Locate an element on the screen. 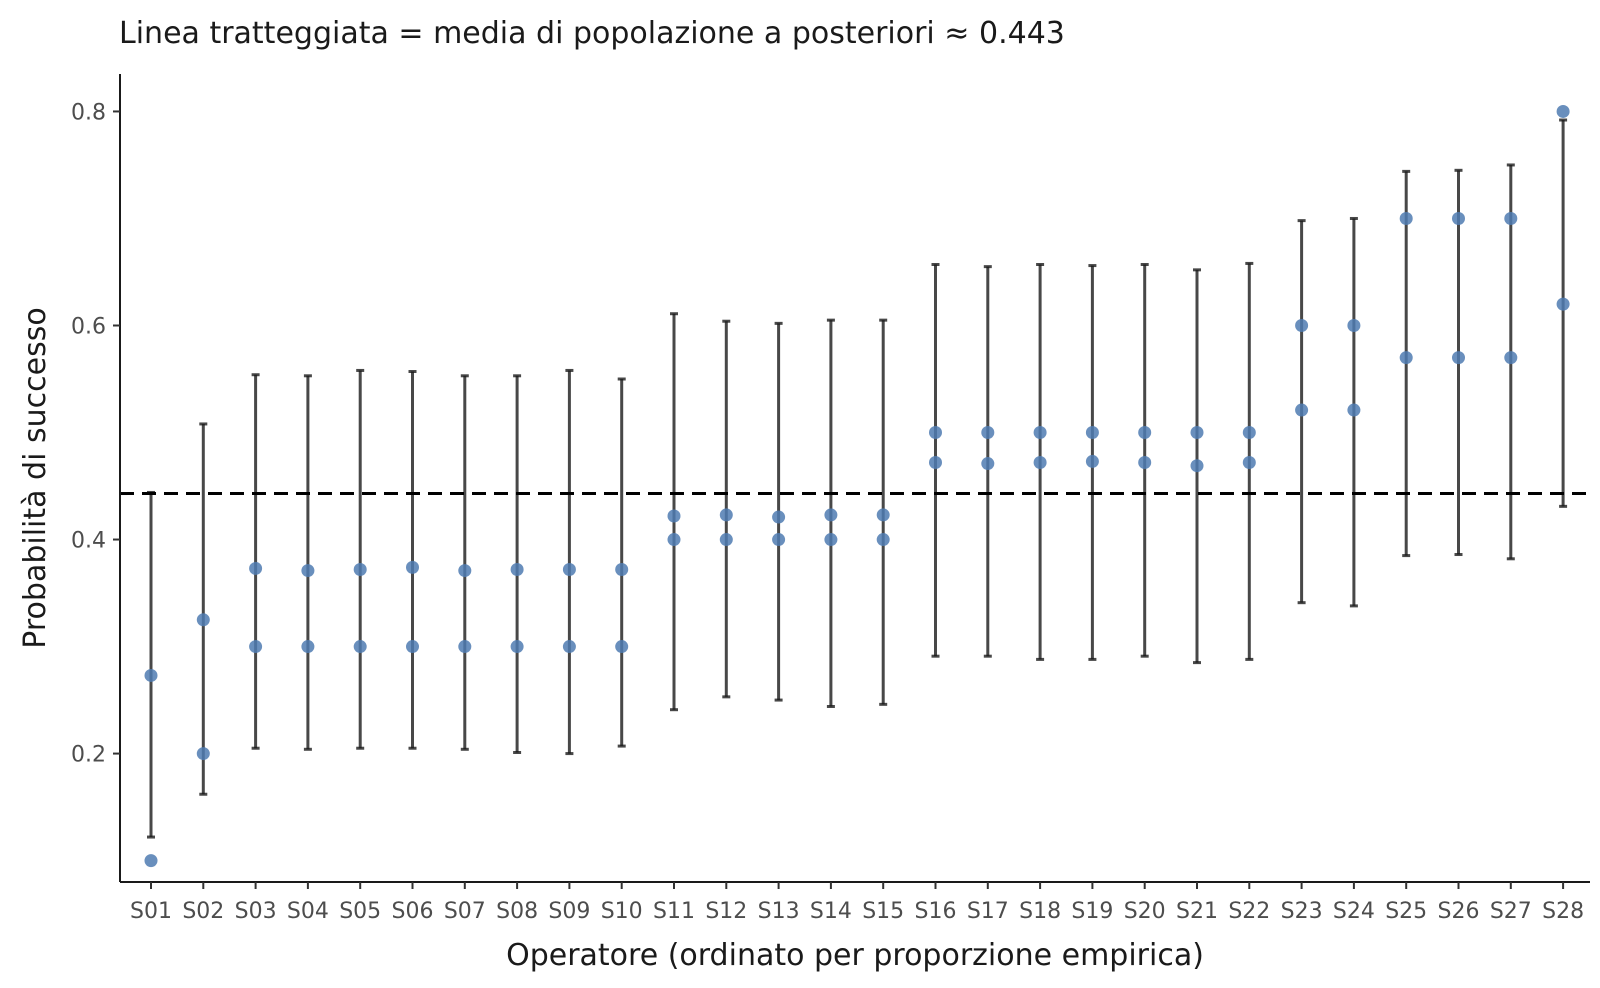 Image resolution: width=1600 pixels, height=988 pixels. x-tick-label: S01 is located at coordinates (151, 911).